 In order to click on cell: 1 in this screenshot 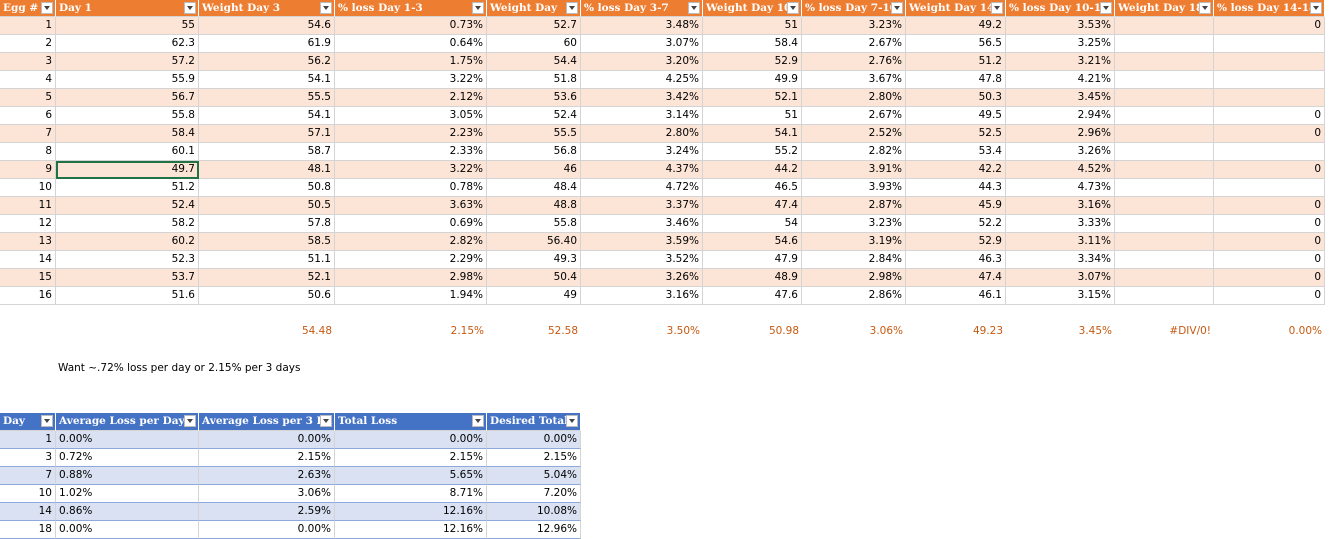, I will do `click(28, 26)`.